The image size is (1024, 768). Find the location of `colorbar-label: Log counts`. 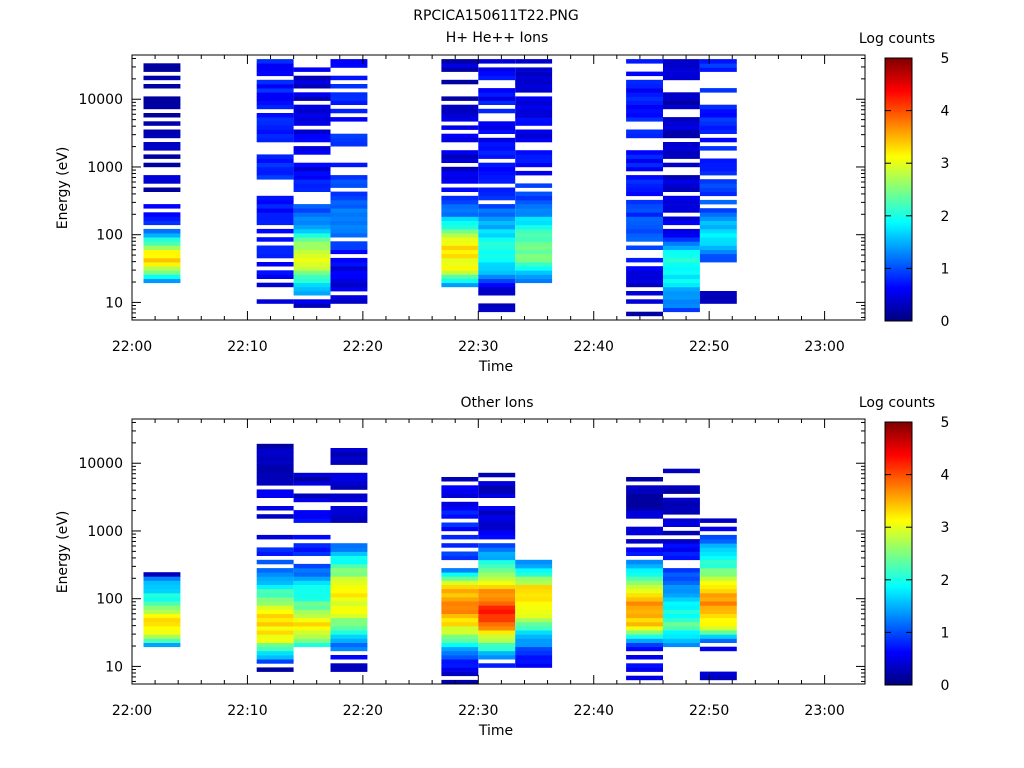

colorbar-label: Log counts is located at coordinates (897, 39).